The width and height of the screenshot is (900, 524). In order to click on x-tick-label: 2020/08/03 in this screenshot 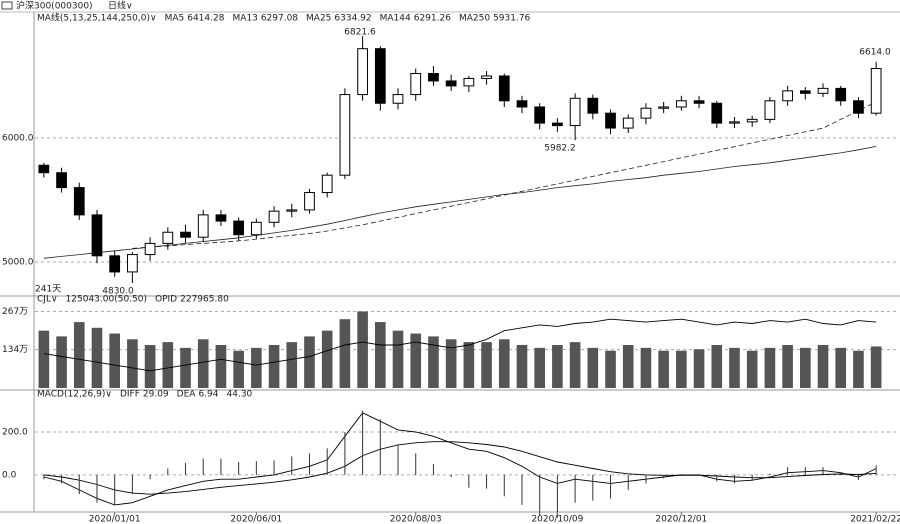, I will do `click(416, 519)`.